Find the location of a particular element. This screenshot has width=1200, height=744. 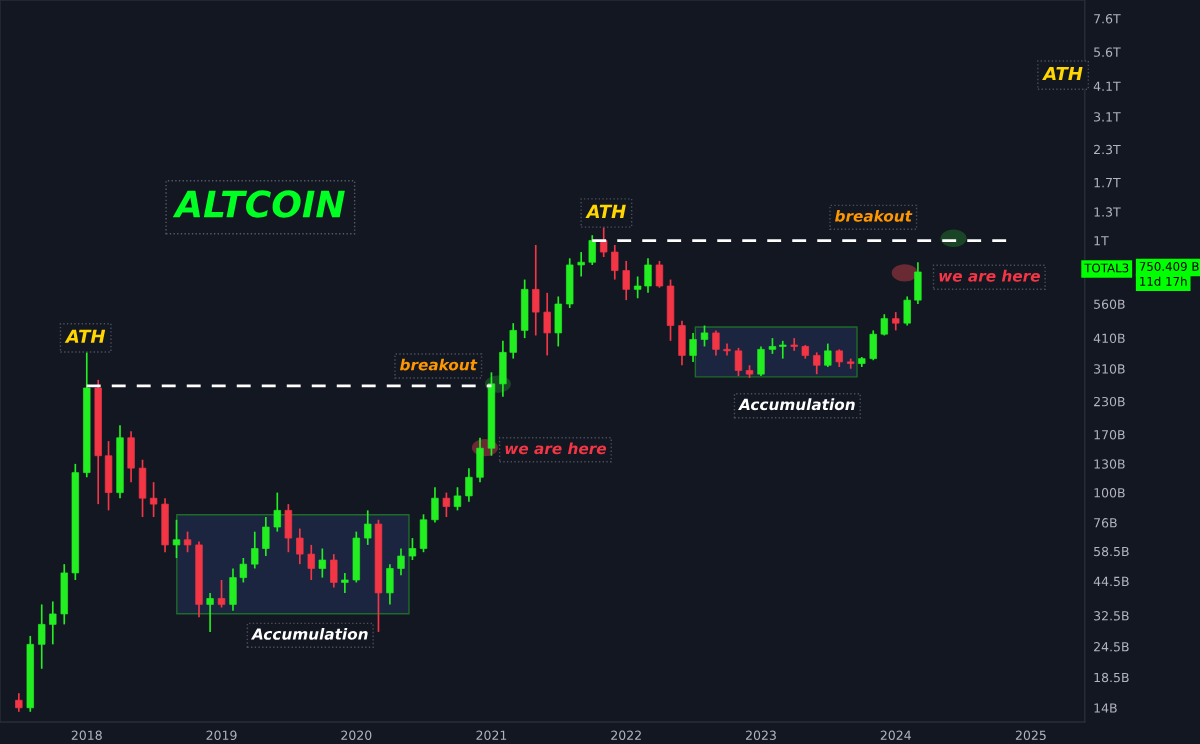

y-tick-label: 170B is located at coordinates (1109, 434).